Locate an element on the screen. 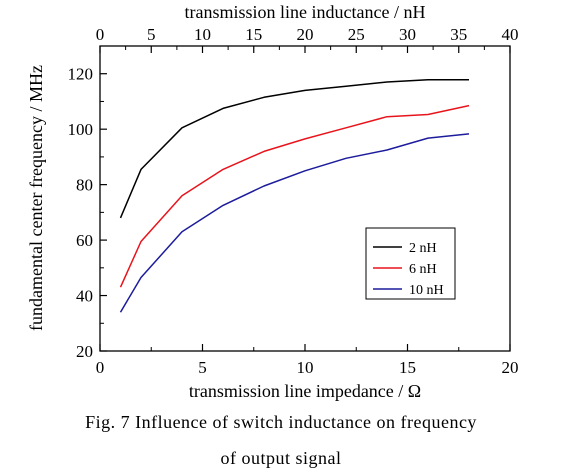 This screenshot has width=562, height=476. x-tick-label: 15 is located at coordinates (407, 367).